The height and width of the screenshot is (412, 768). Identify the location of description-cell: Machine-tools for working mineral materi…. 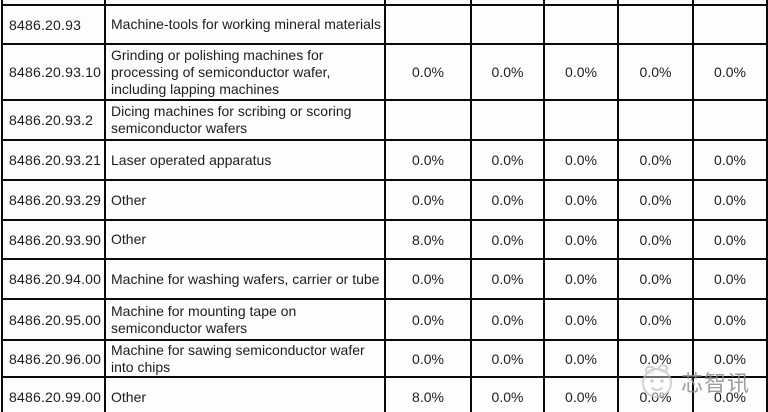
(245, 24).